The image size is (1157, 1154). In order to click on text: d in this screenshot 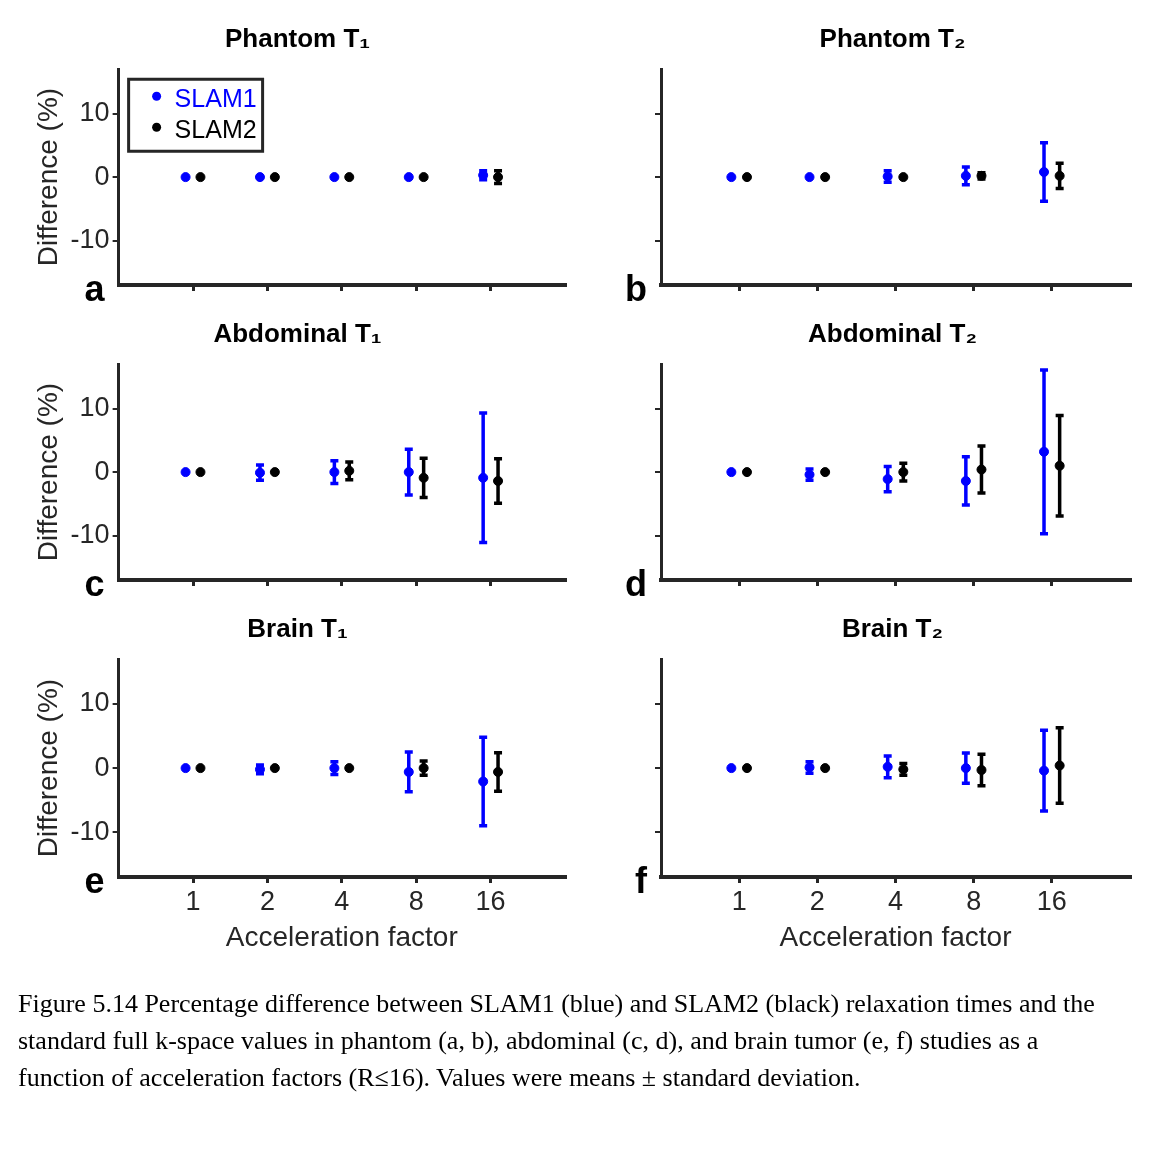, I will do `click(636, 583)`.